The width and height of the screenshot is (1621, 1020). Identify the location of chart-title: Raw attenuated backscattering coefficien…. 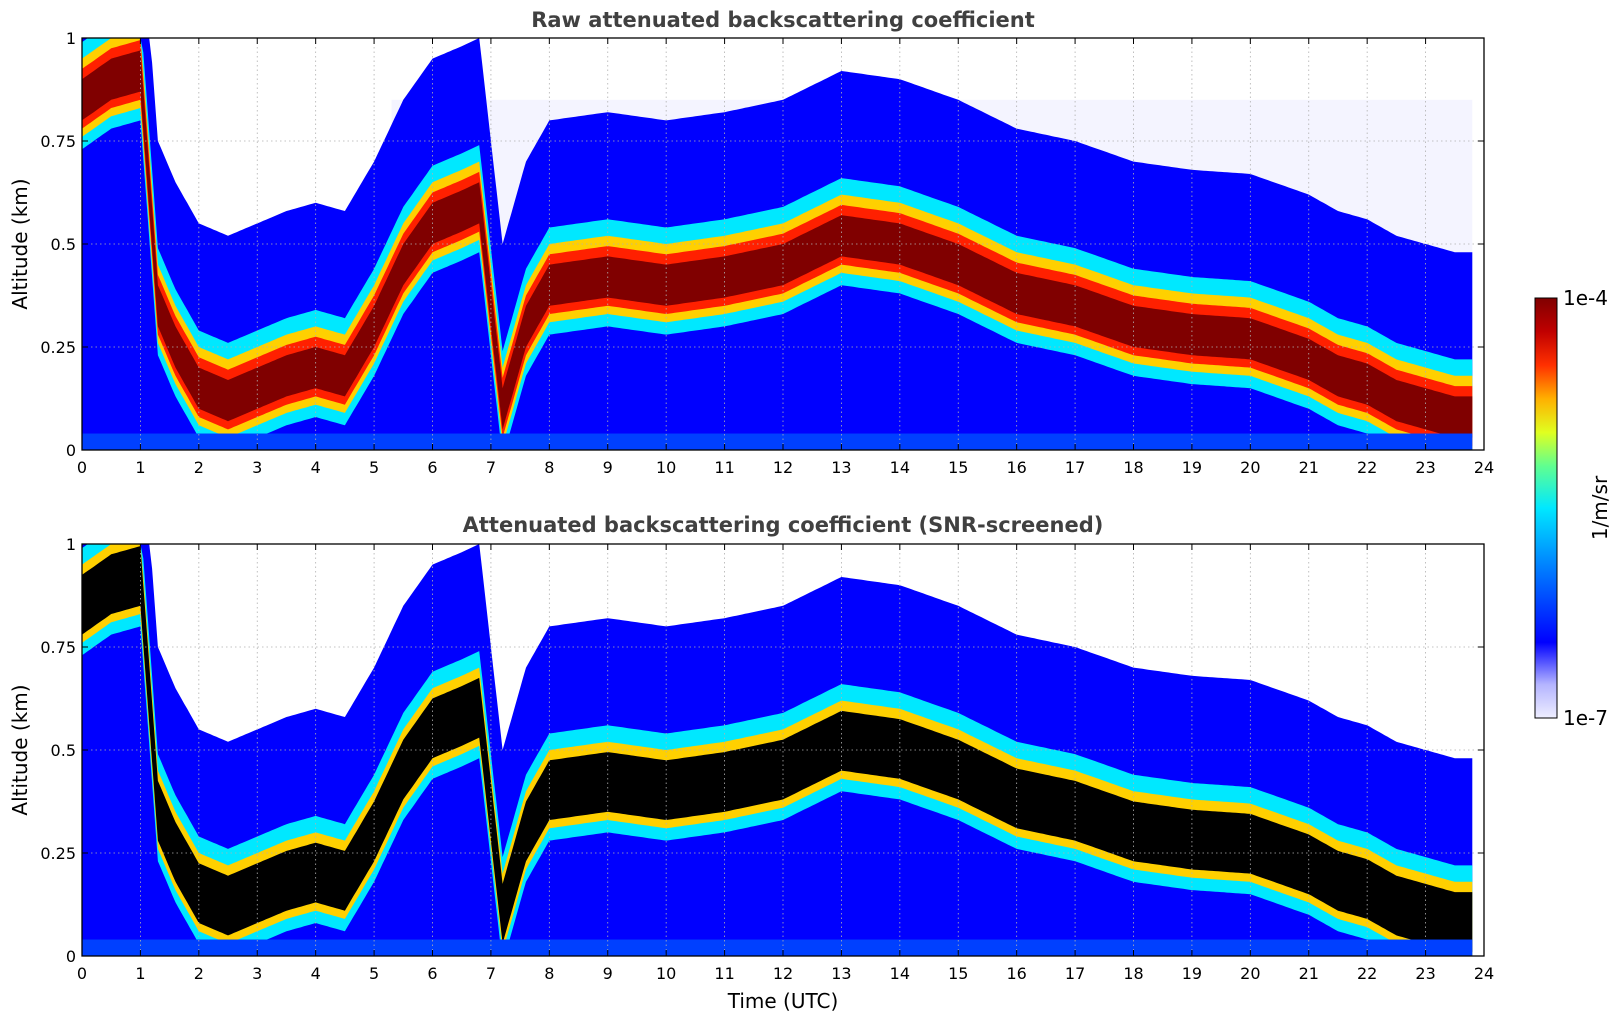
(783, 20).